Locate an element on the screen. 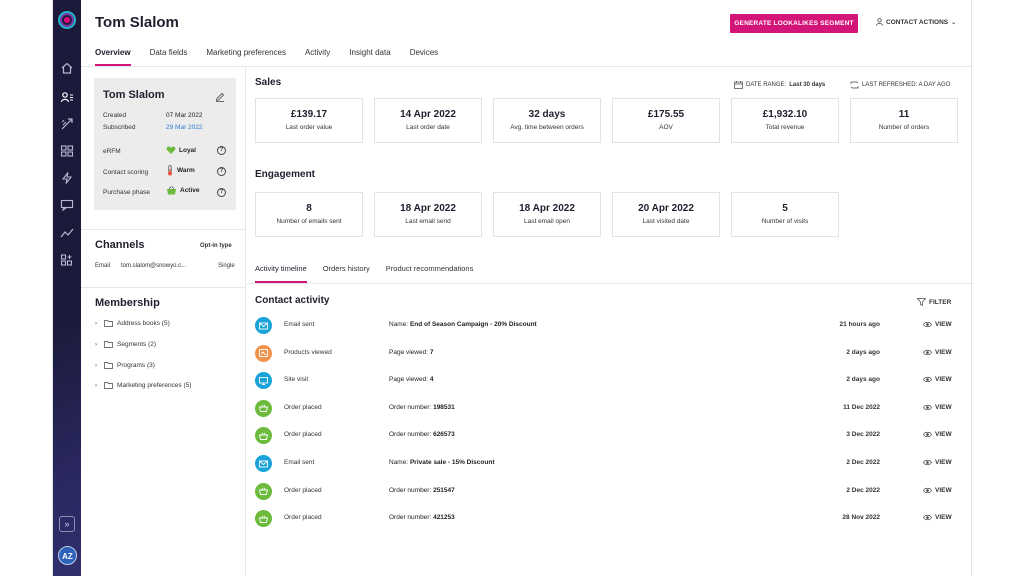 The image size is (1024, 576). reports-icon is located at coordinates (67, 233).